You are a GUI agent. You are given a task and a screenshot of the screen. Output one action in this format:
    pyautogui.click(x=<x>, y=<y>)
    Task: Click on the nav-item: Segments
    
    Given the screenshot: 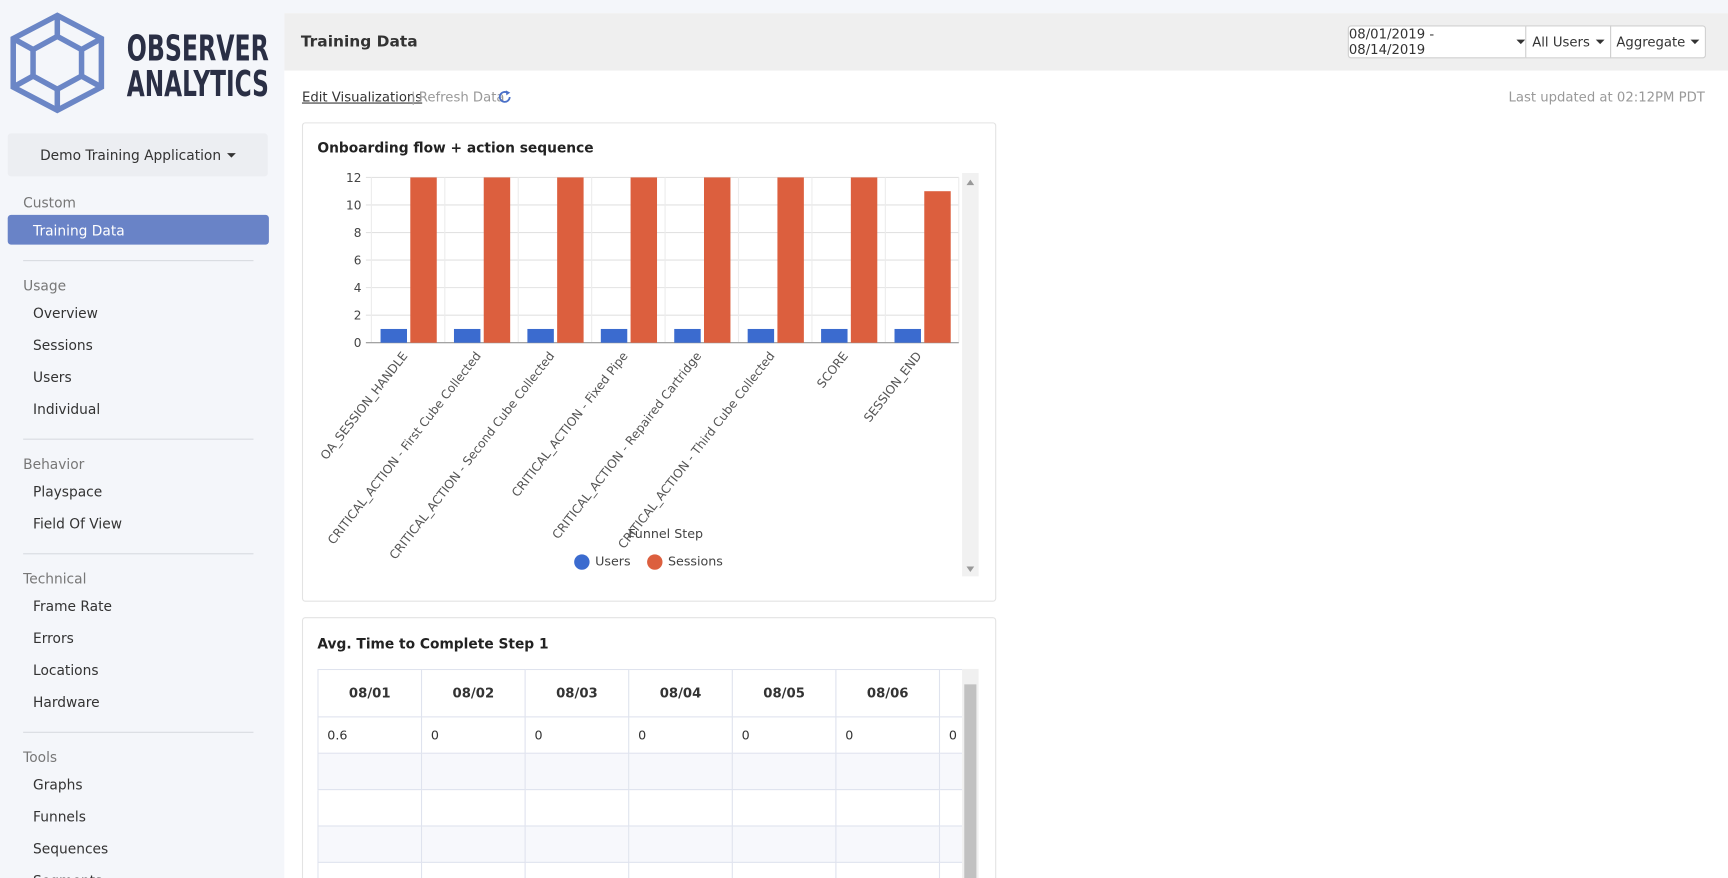 What is the action you would take?
    pyautogui.click(x=67, y=875)
    